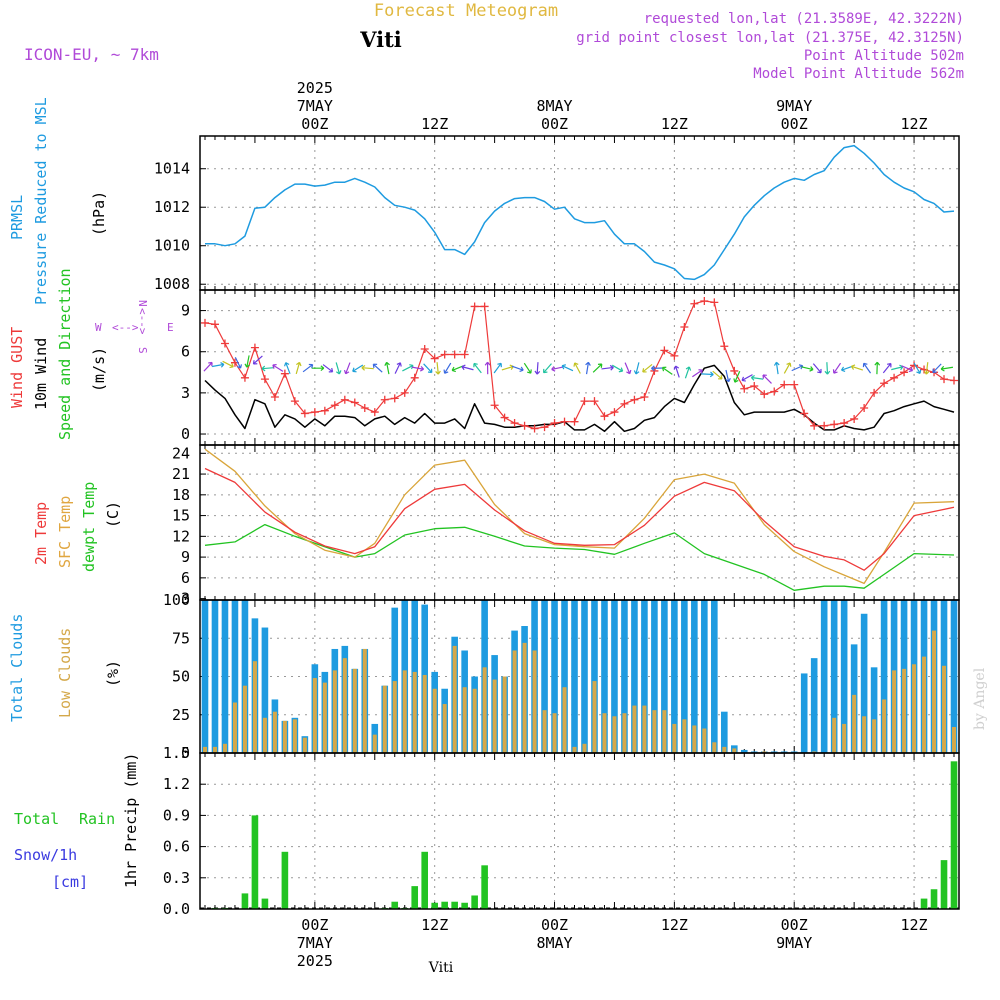 This screenshot has height=1000, width=1000. I want to click on wind-ytick: 0, so click(185, 434).